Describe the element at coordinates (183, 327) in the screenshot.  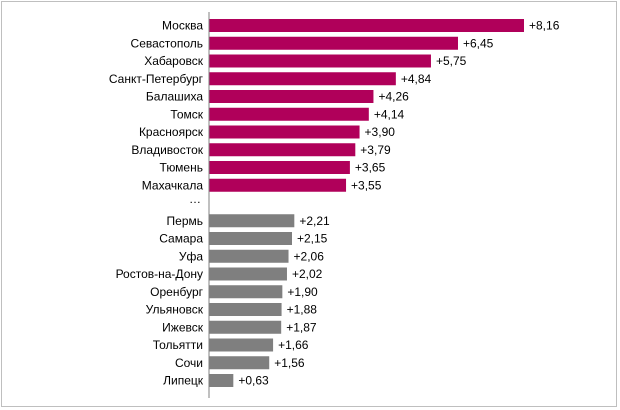
I see `category-label: Ижевск` at that location.